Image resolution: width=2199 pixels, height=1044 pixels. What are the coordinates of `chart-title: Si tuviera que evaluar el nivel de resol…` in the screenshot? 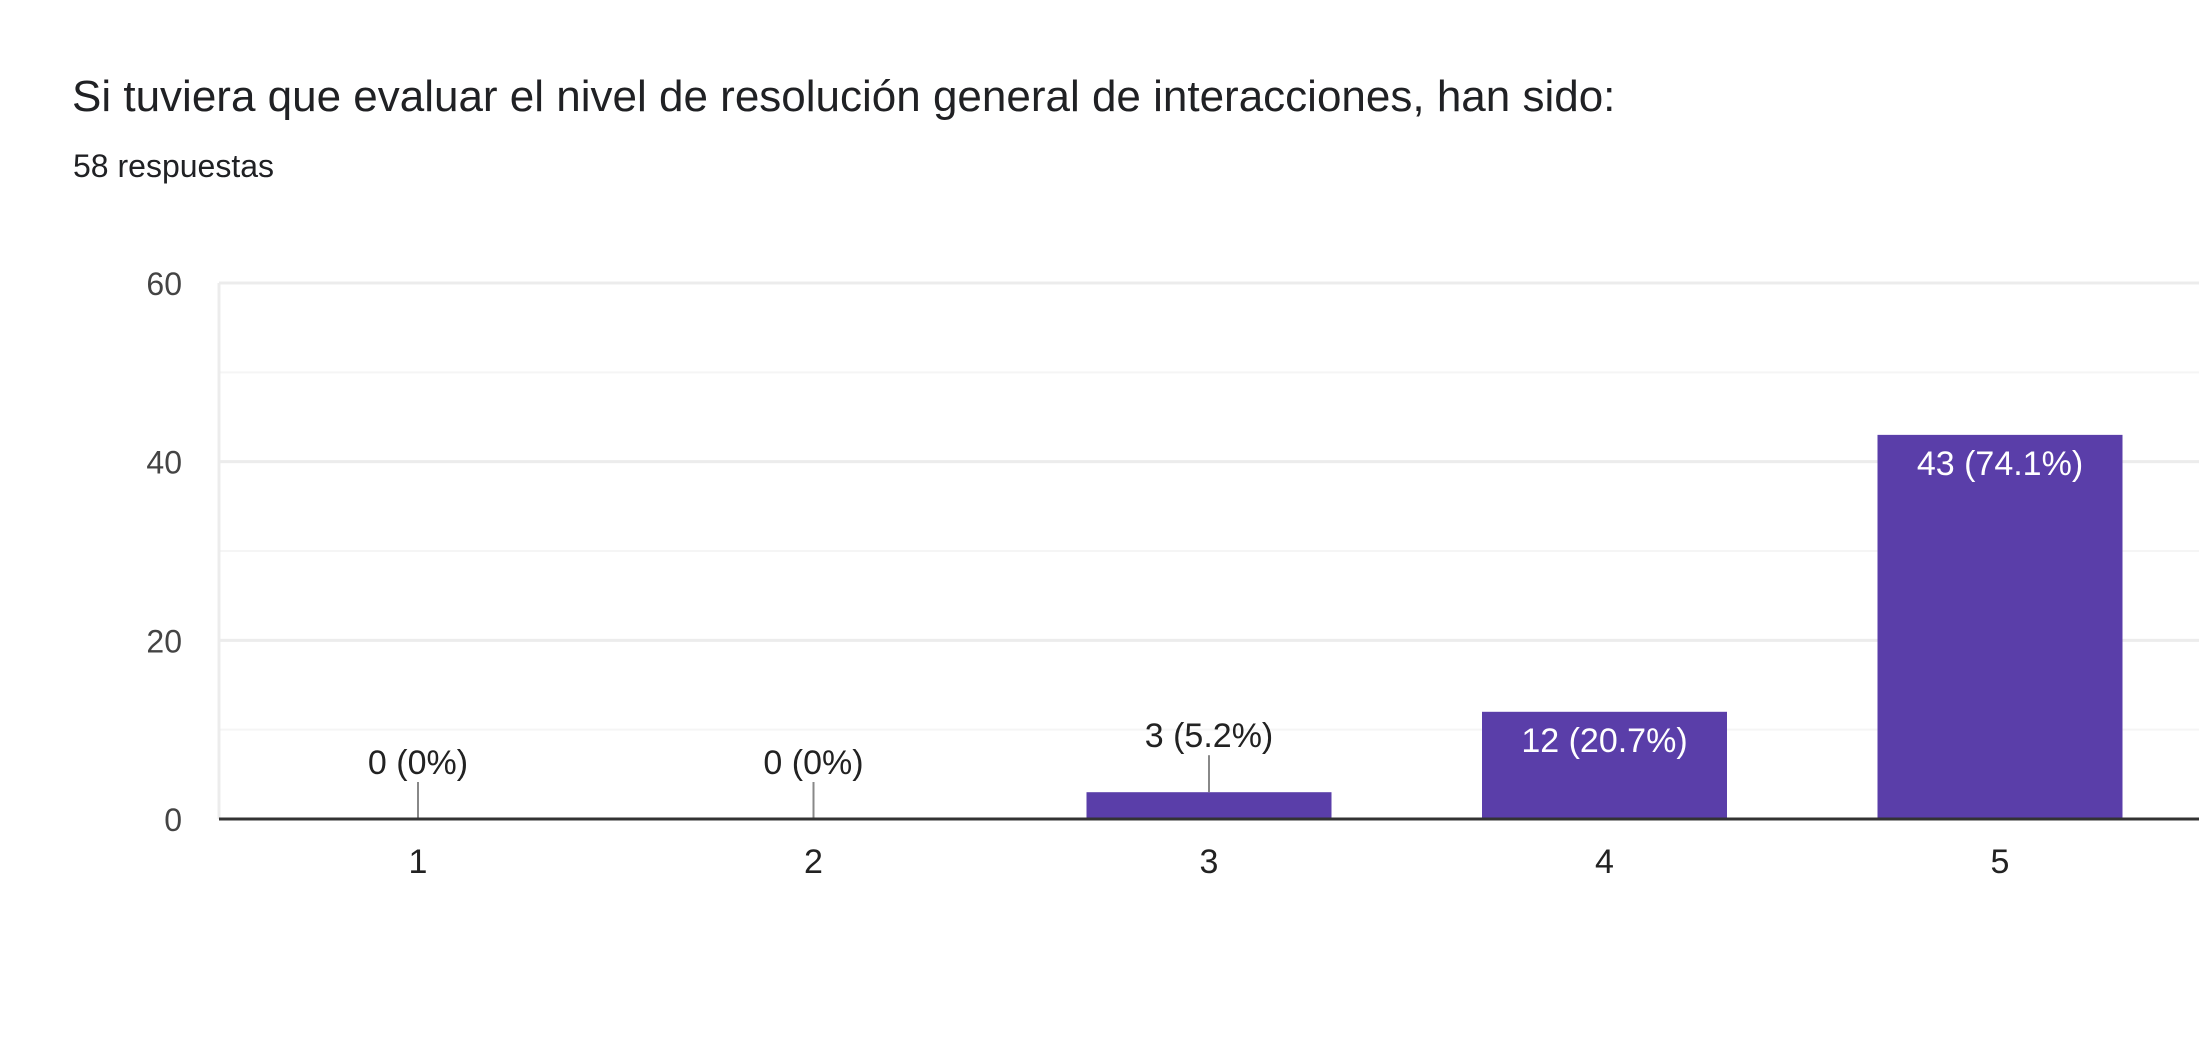 It's located at (844, 96).